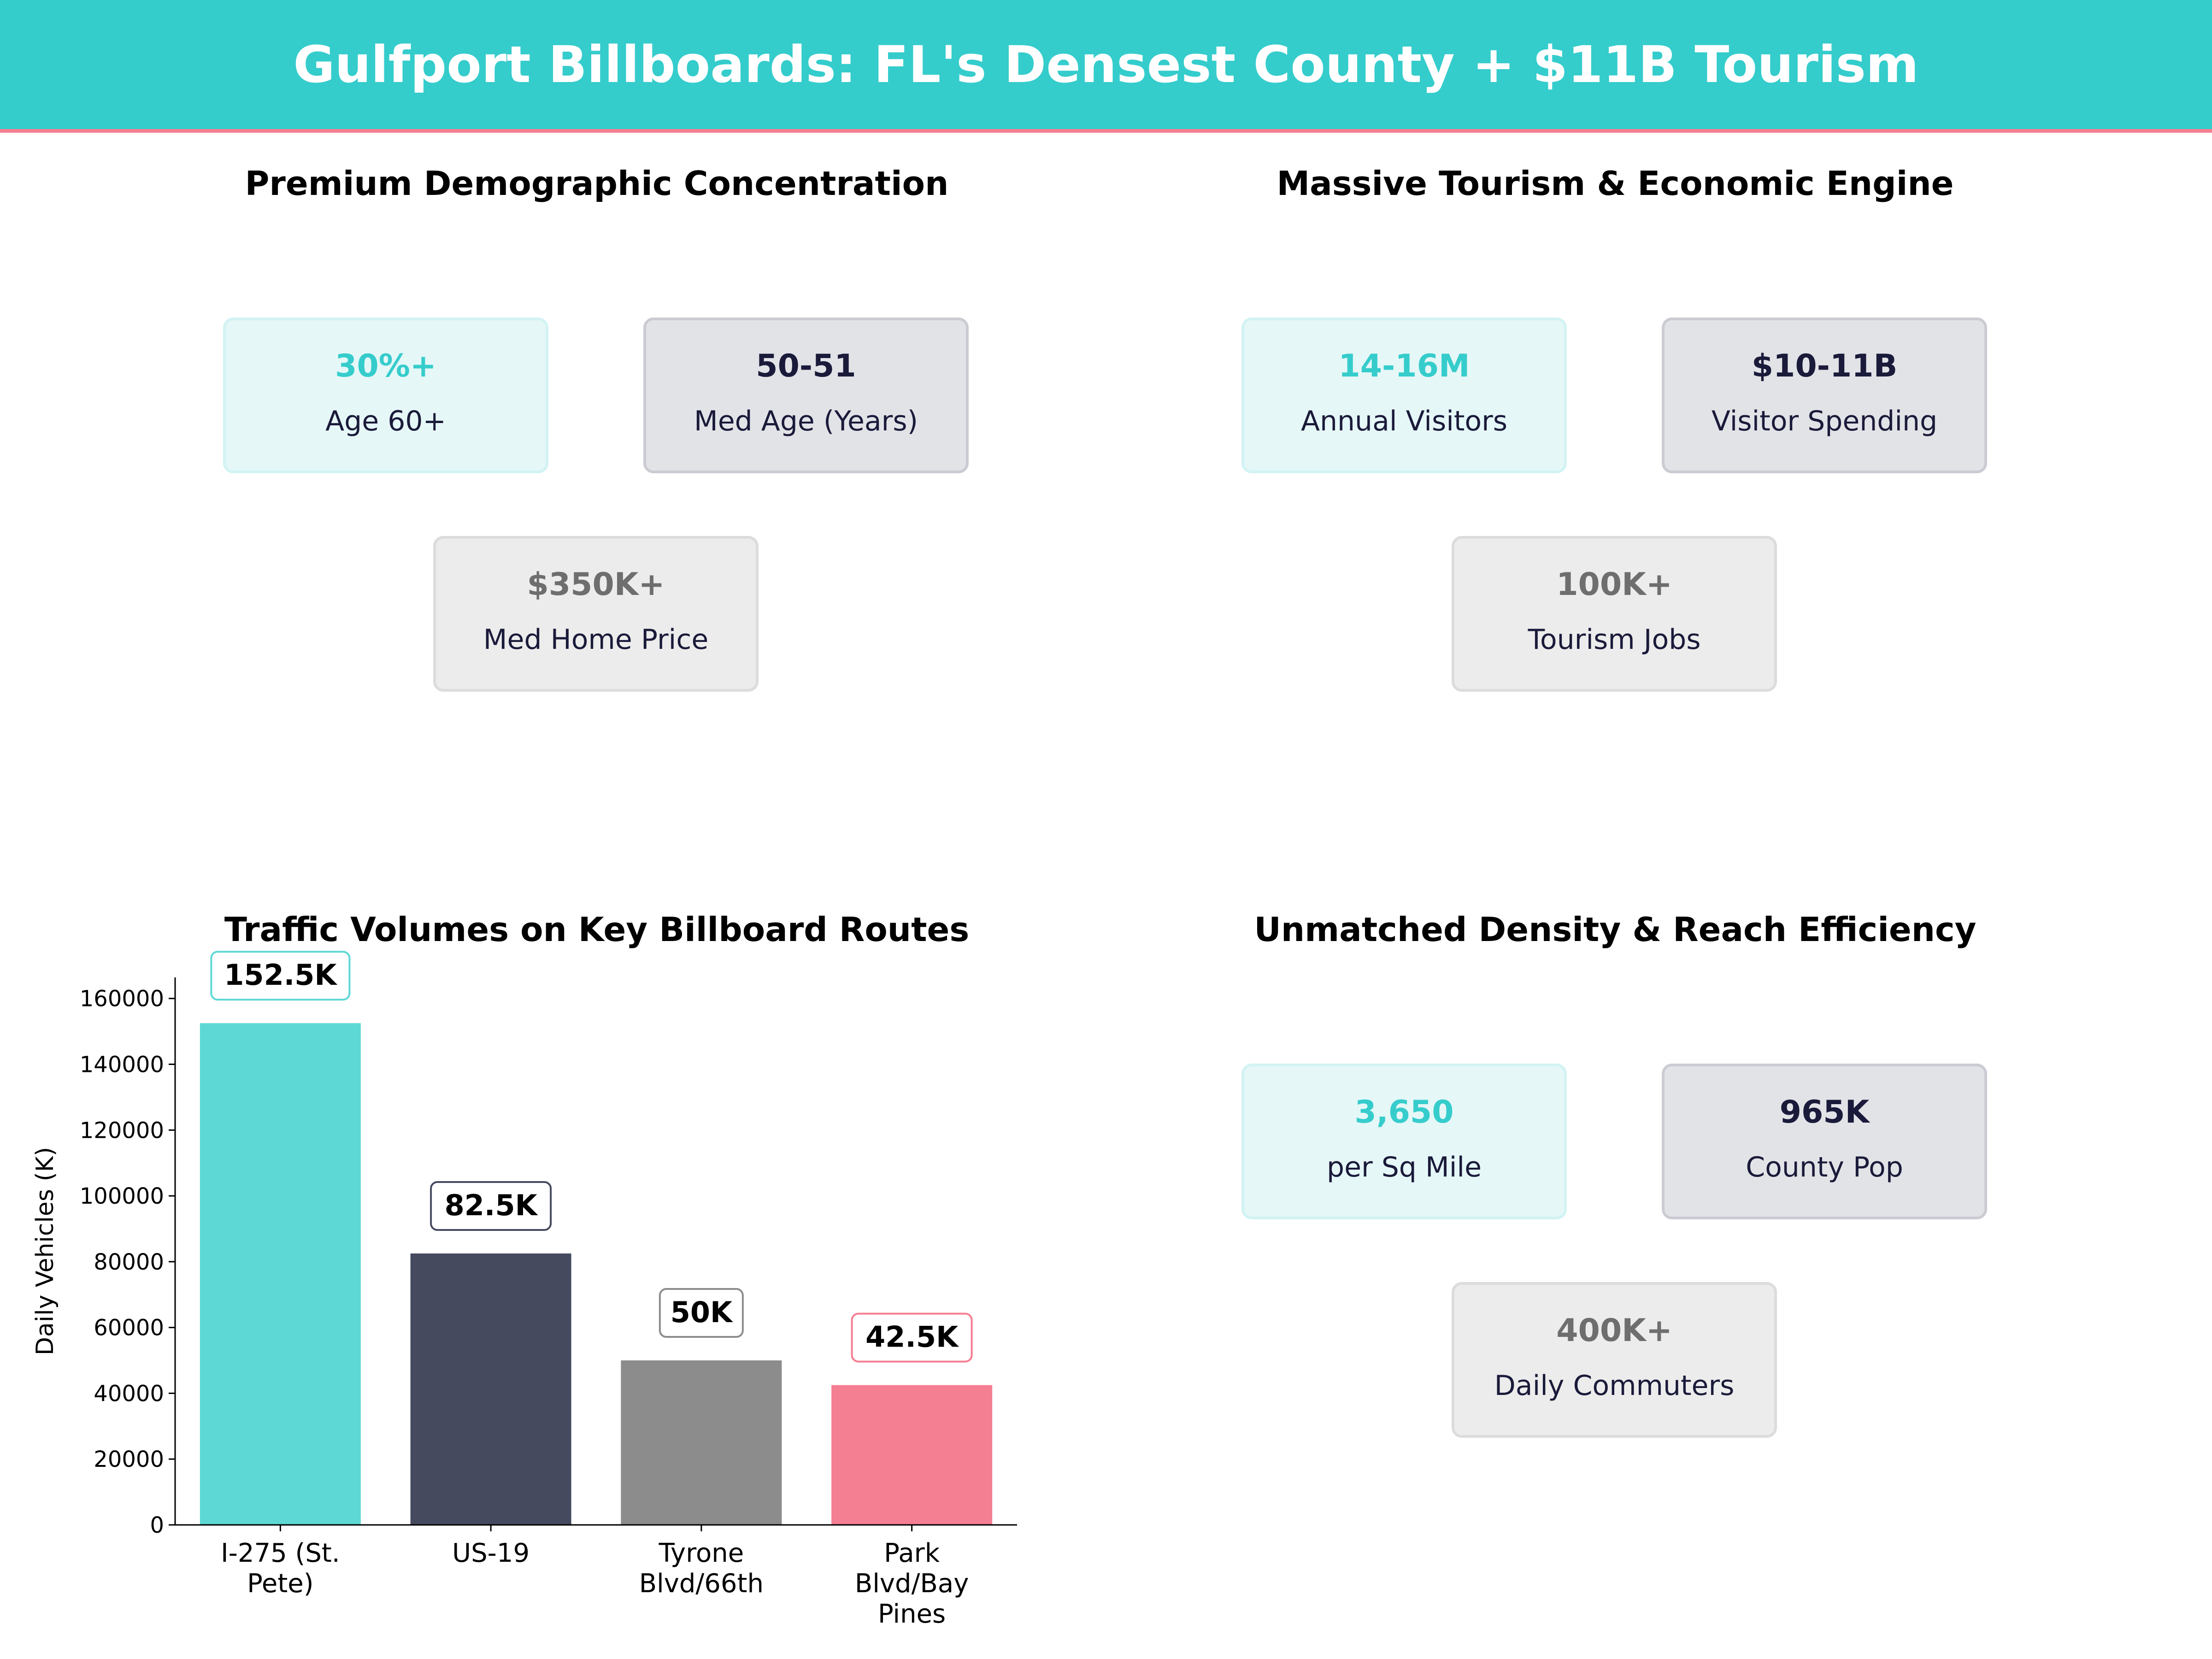 This screenshot has height=1659, width=2212. Describe the element at coordinates (122, 1064) in the screenshot. I see `y-tick-label: 140000` at that location.